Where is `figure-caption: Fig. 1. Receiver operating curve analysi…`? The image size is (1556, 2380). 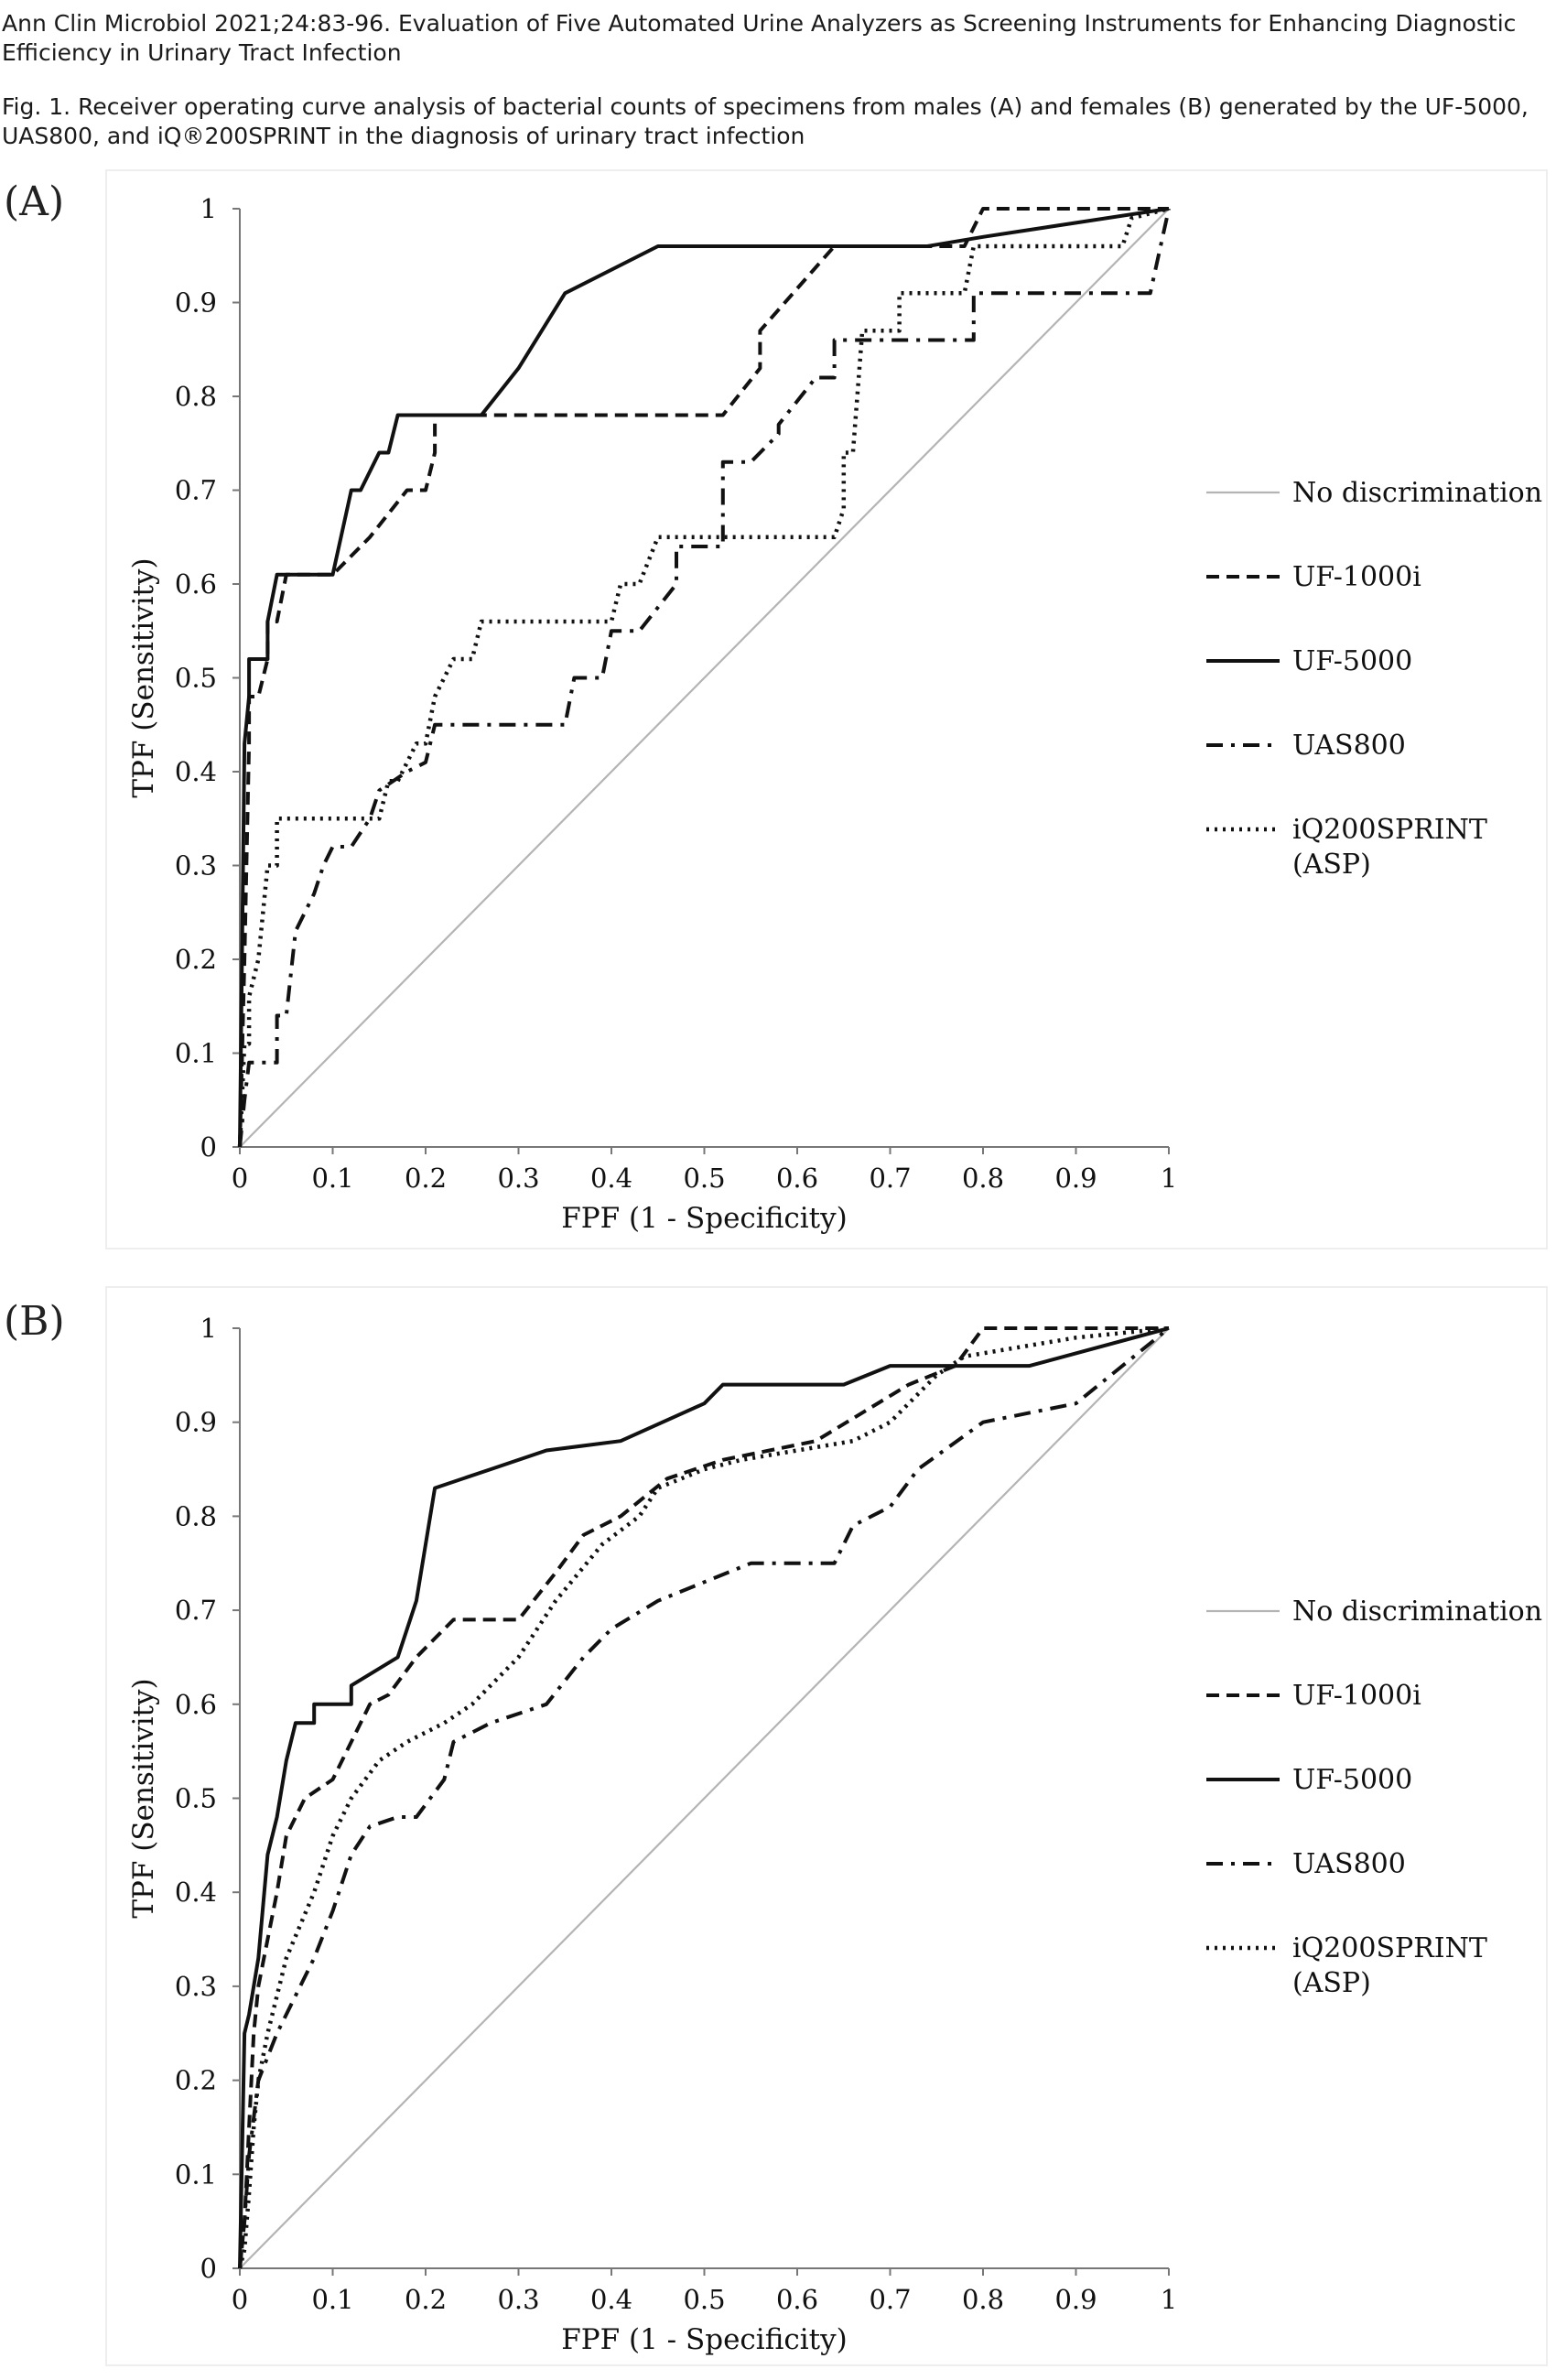 figure-caption: Fig. 1. Receiver operating curve analysi… is located at coordinates (765, 121).